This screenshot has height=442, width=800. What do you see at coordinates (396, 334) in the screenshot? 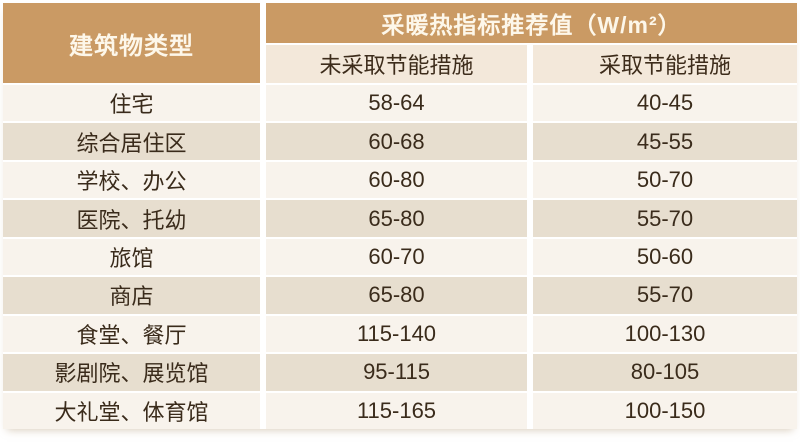
I see `no-measures-cell: 115-140` at bounding box center [396, 334].